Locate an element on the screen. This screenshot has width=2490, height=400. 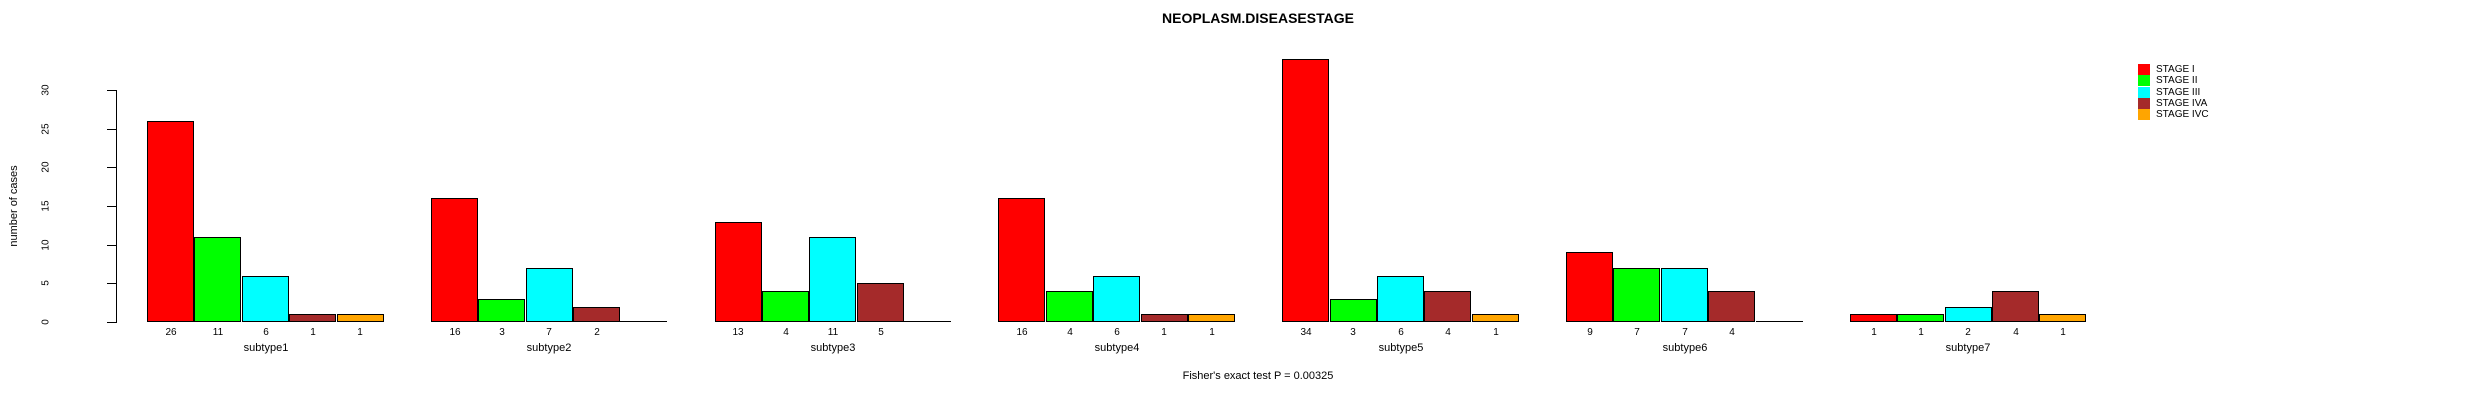
bar-subtype3-stage-i is located at coordinates (738, 272).